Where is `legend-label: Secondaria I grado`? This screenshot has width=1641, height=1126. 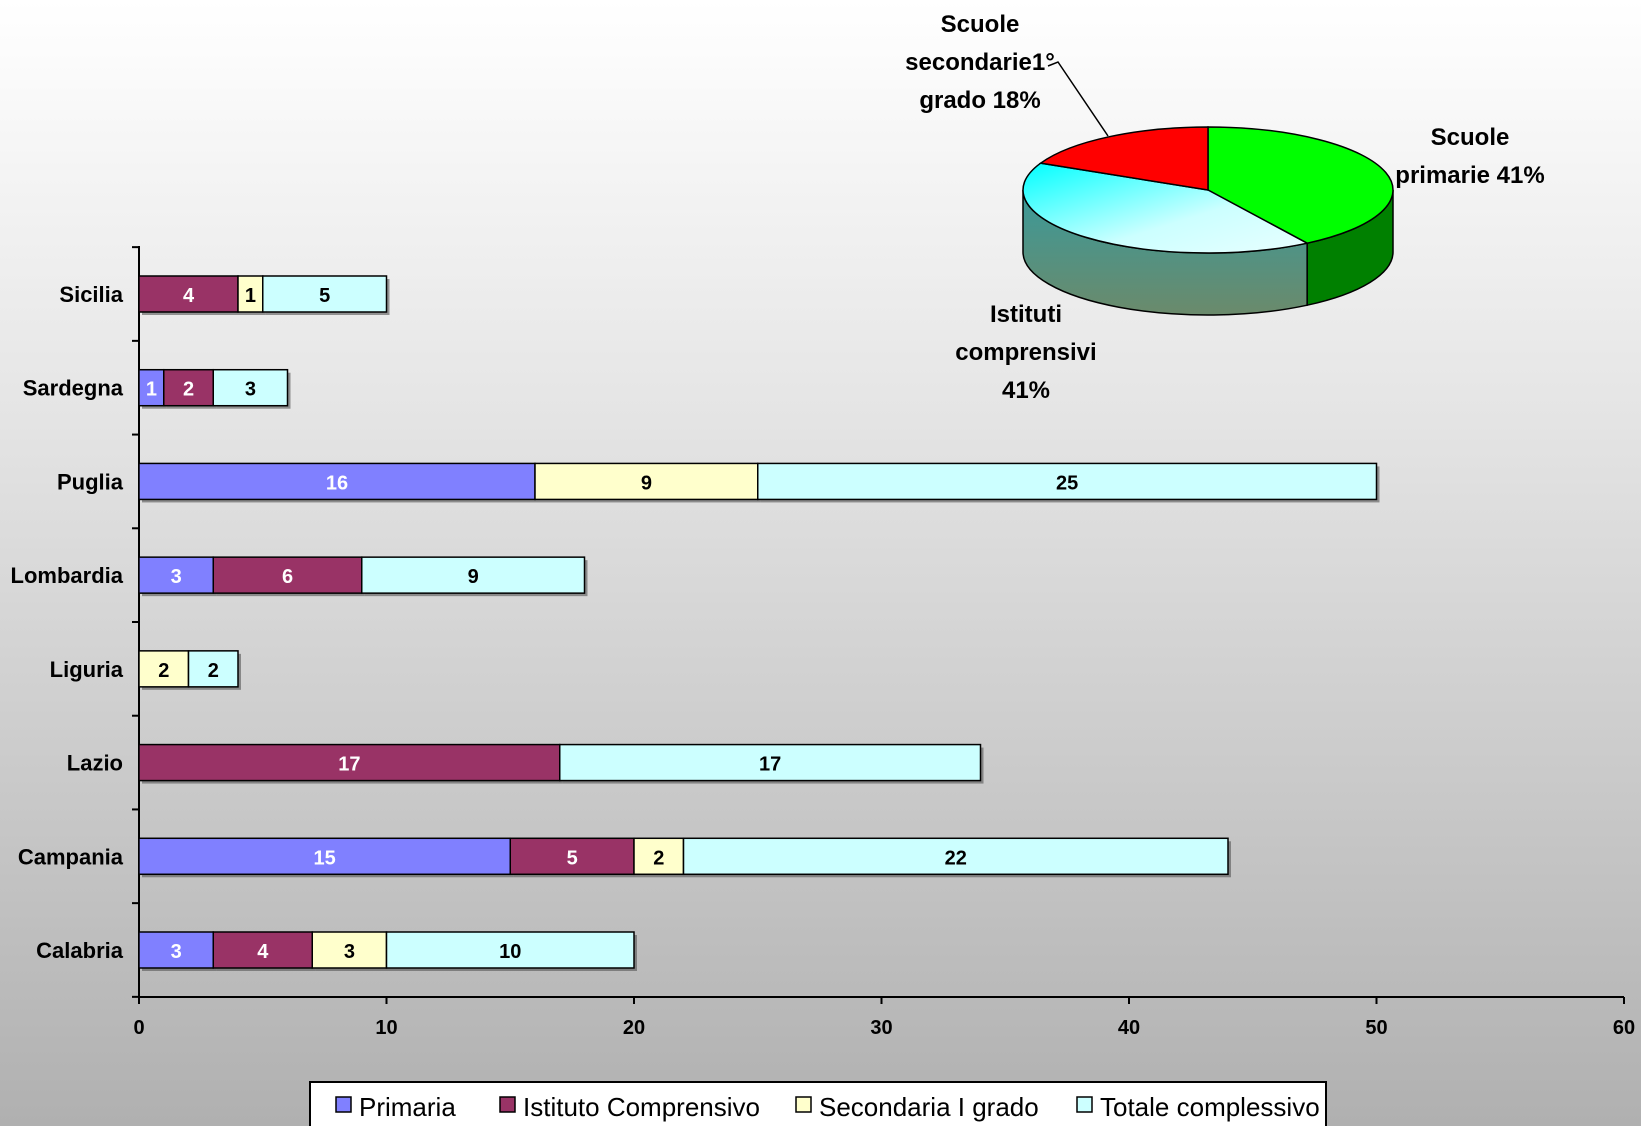
legend-label: Secondaria I grado is located at coordinates (929, 1107).